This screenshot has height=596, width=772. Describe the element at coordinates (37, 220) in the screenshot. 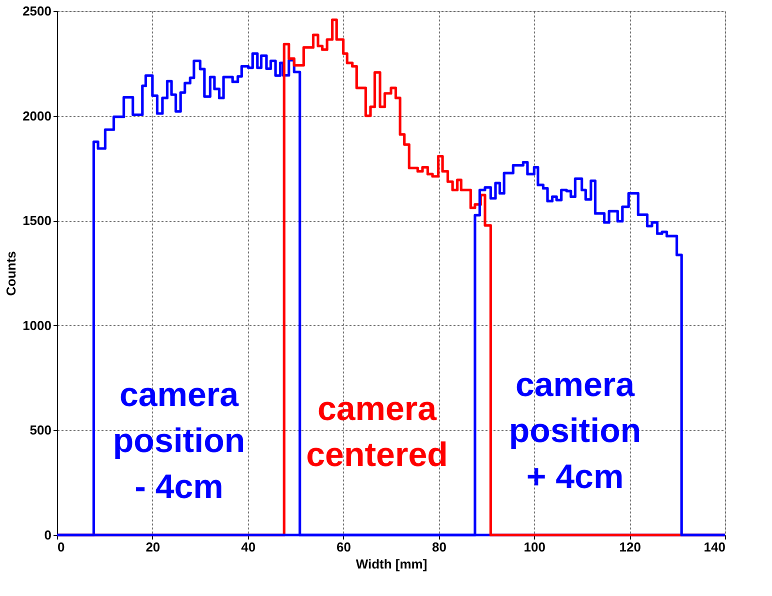

I see `y-tick-label: 1500` at that location.